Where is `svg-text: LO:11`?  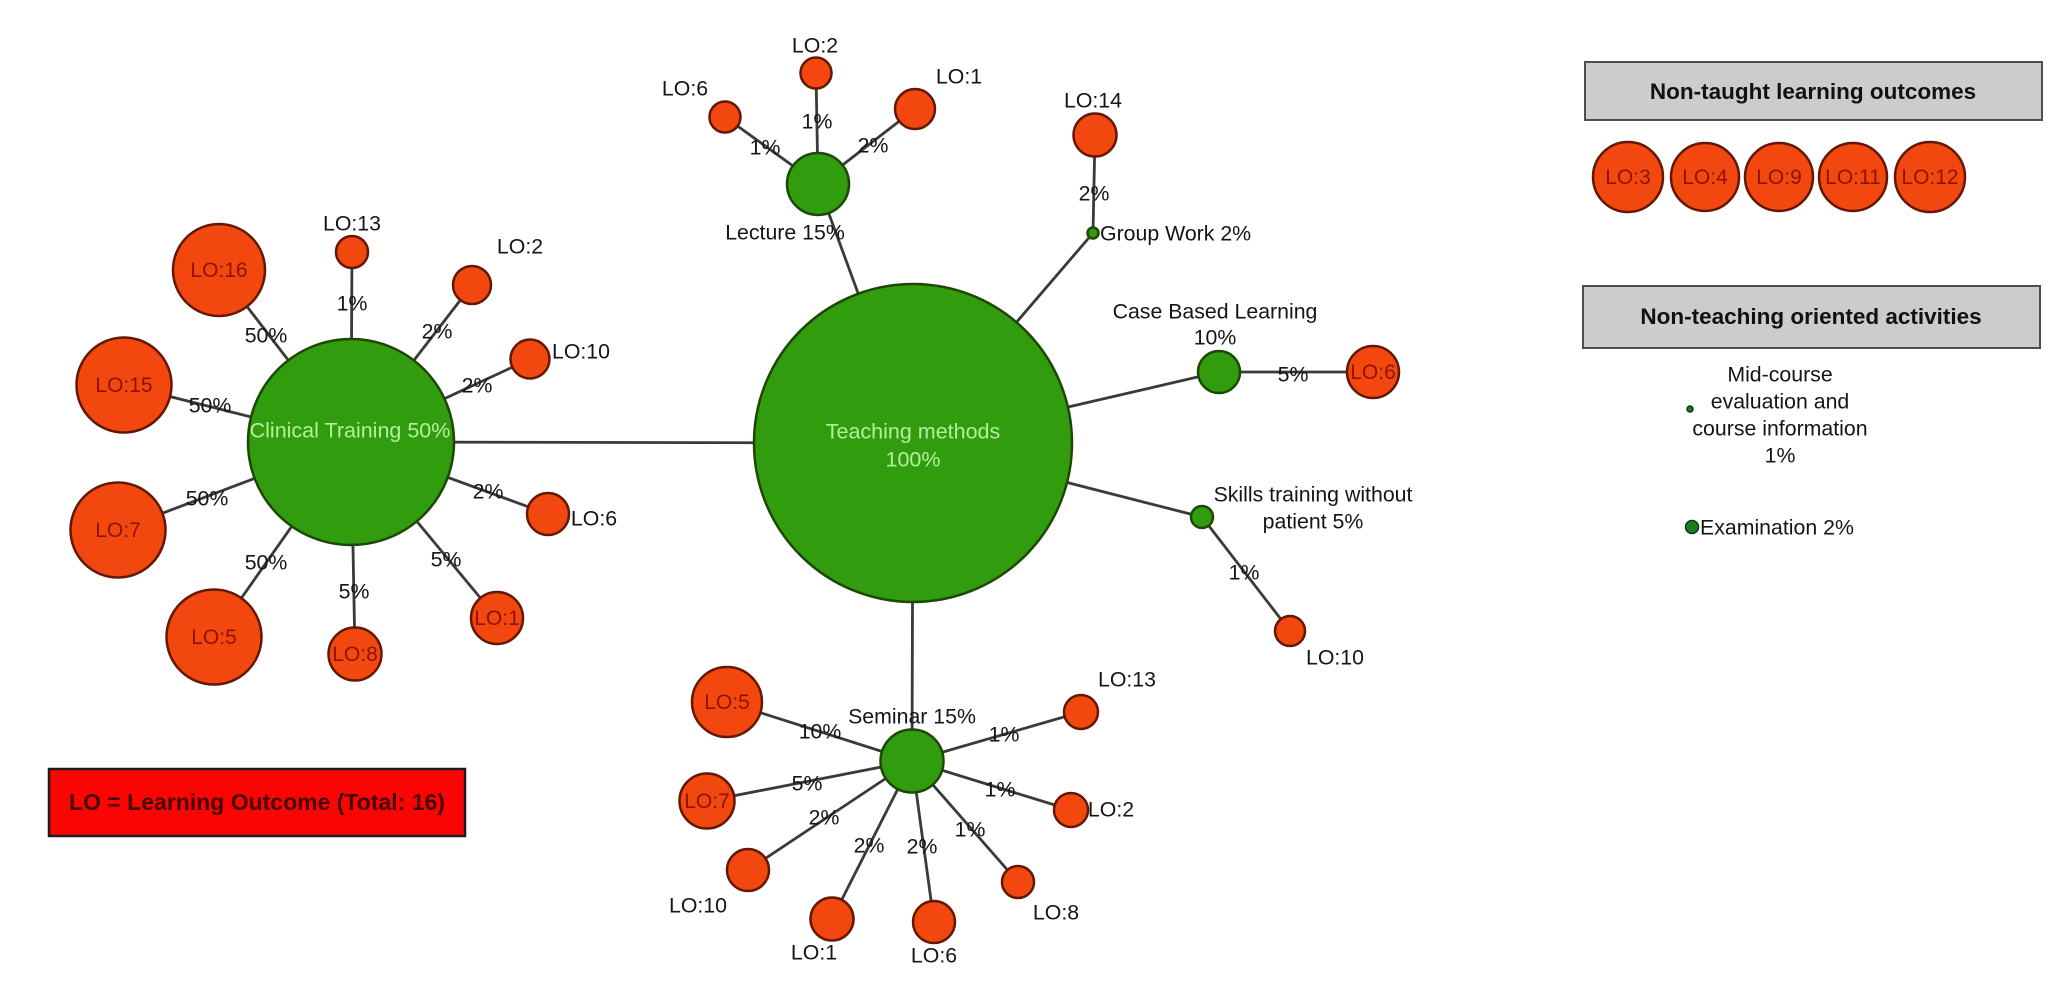
svg-text: LO:11 is located at coordinates (1853, 177).